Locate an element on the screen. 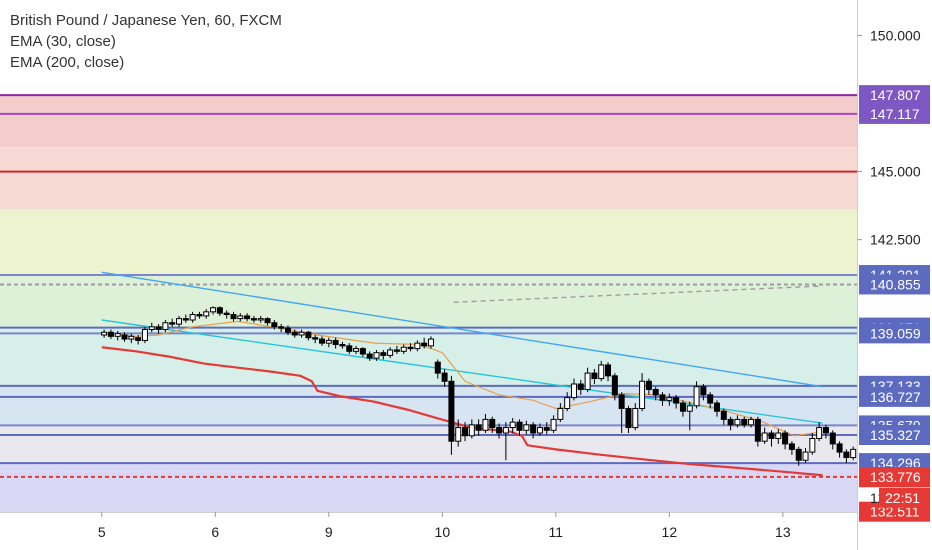 This screenshot has height=550, width=932. x-tick-label-4: 11 is located at coordinates (556, 532).